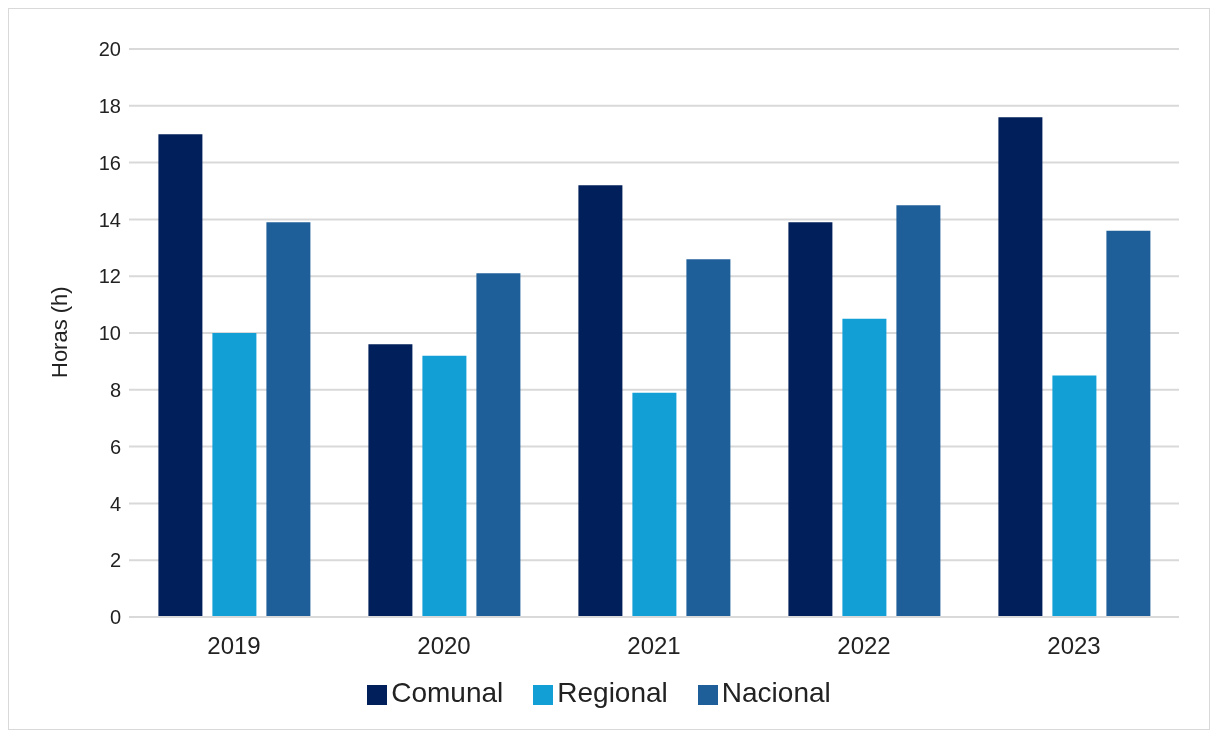 The height and width of the screenshot is (742, 1222). I want to click on x-tick-label: 2023, so click(1074, 646).